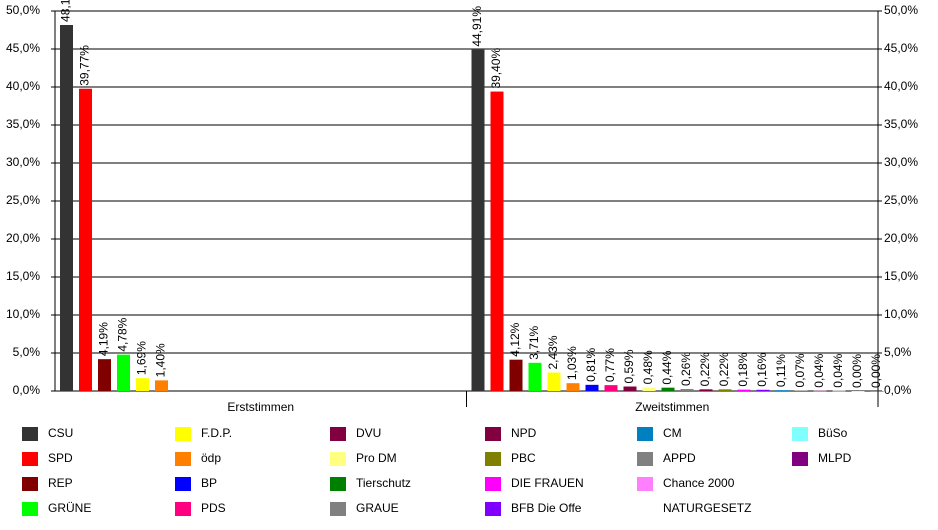 The height and width of the screenshot is (530, 938). Describe the element at coordinates (23, 124) in the screenshot. I see `y-tick-label: 35,0%` at that location.